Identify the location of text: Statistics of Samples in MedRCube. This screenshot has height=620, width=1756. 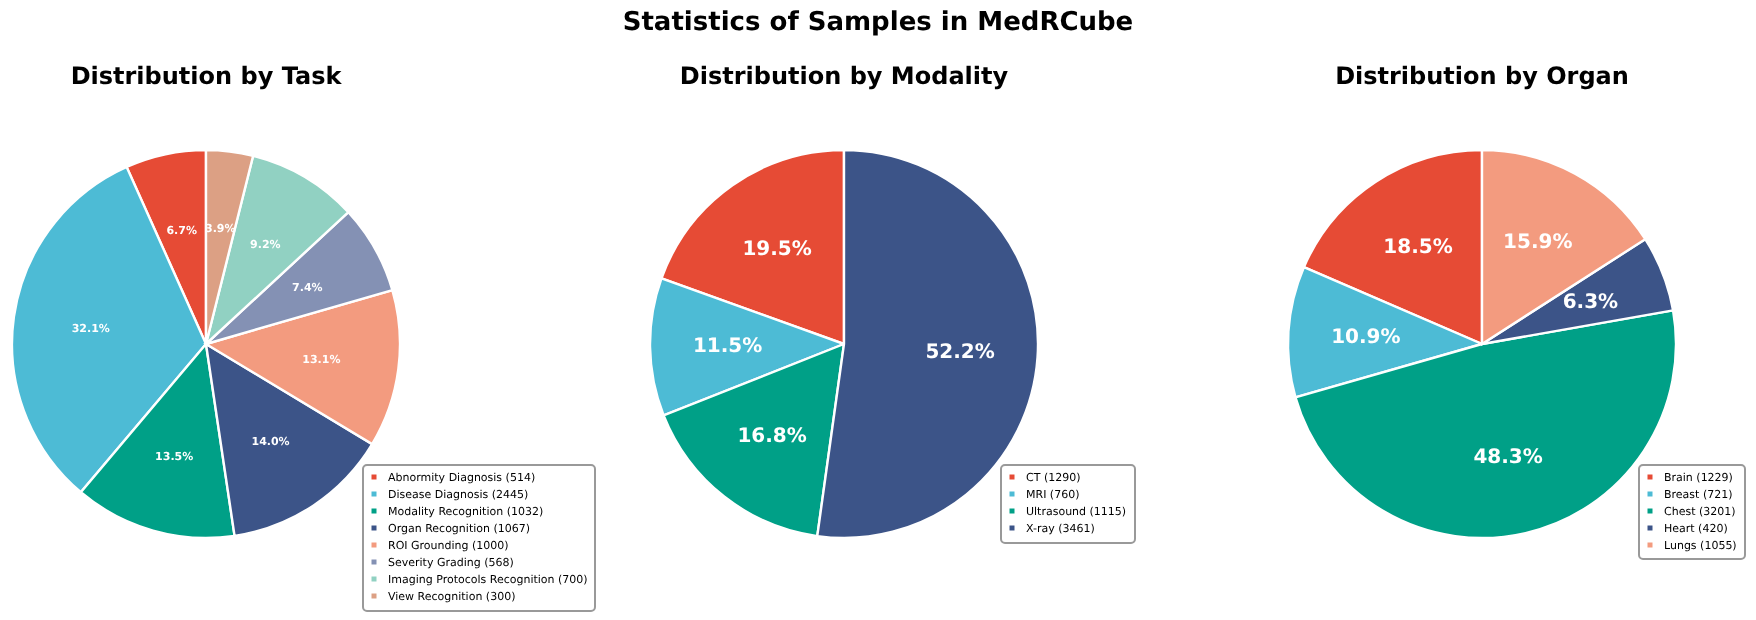
(878, 24).